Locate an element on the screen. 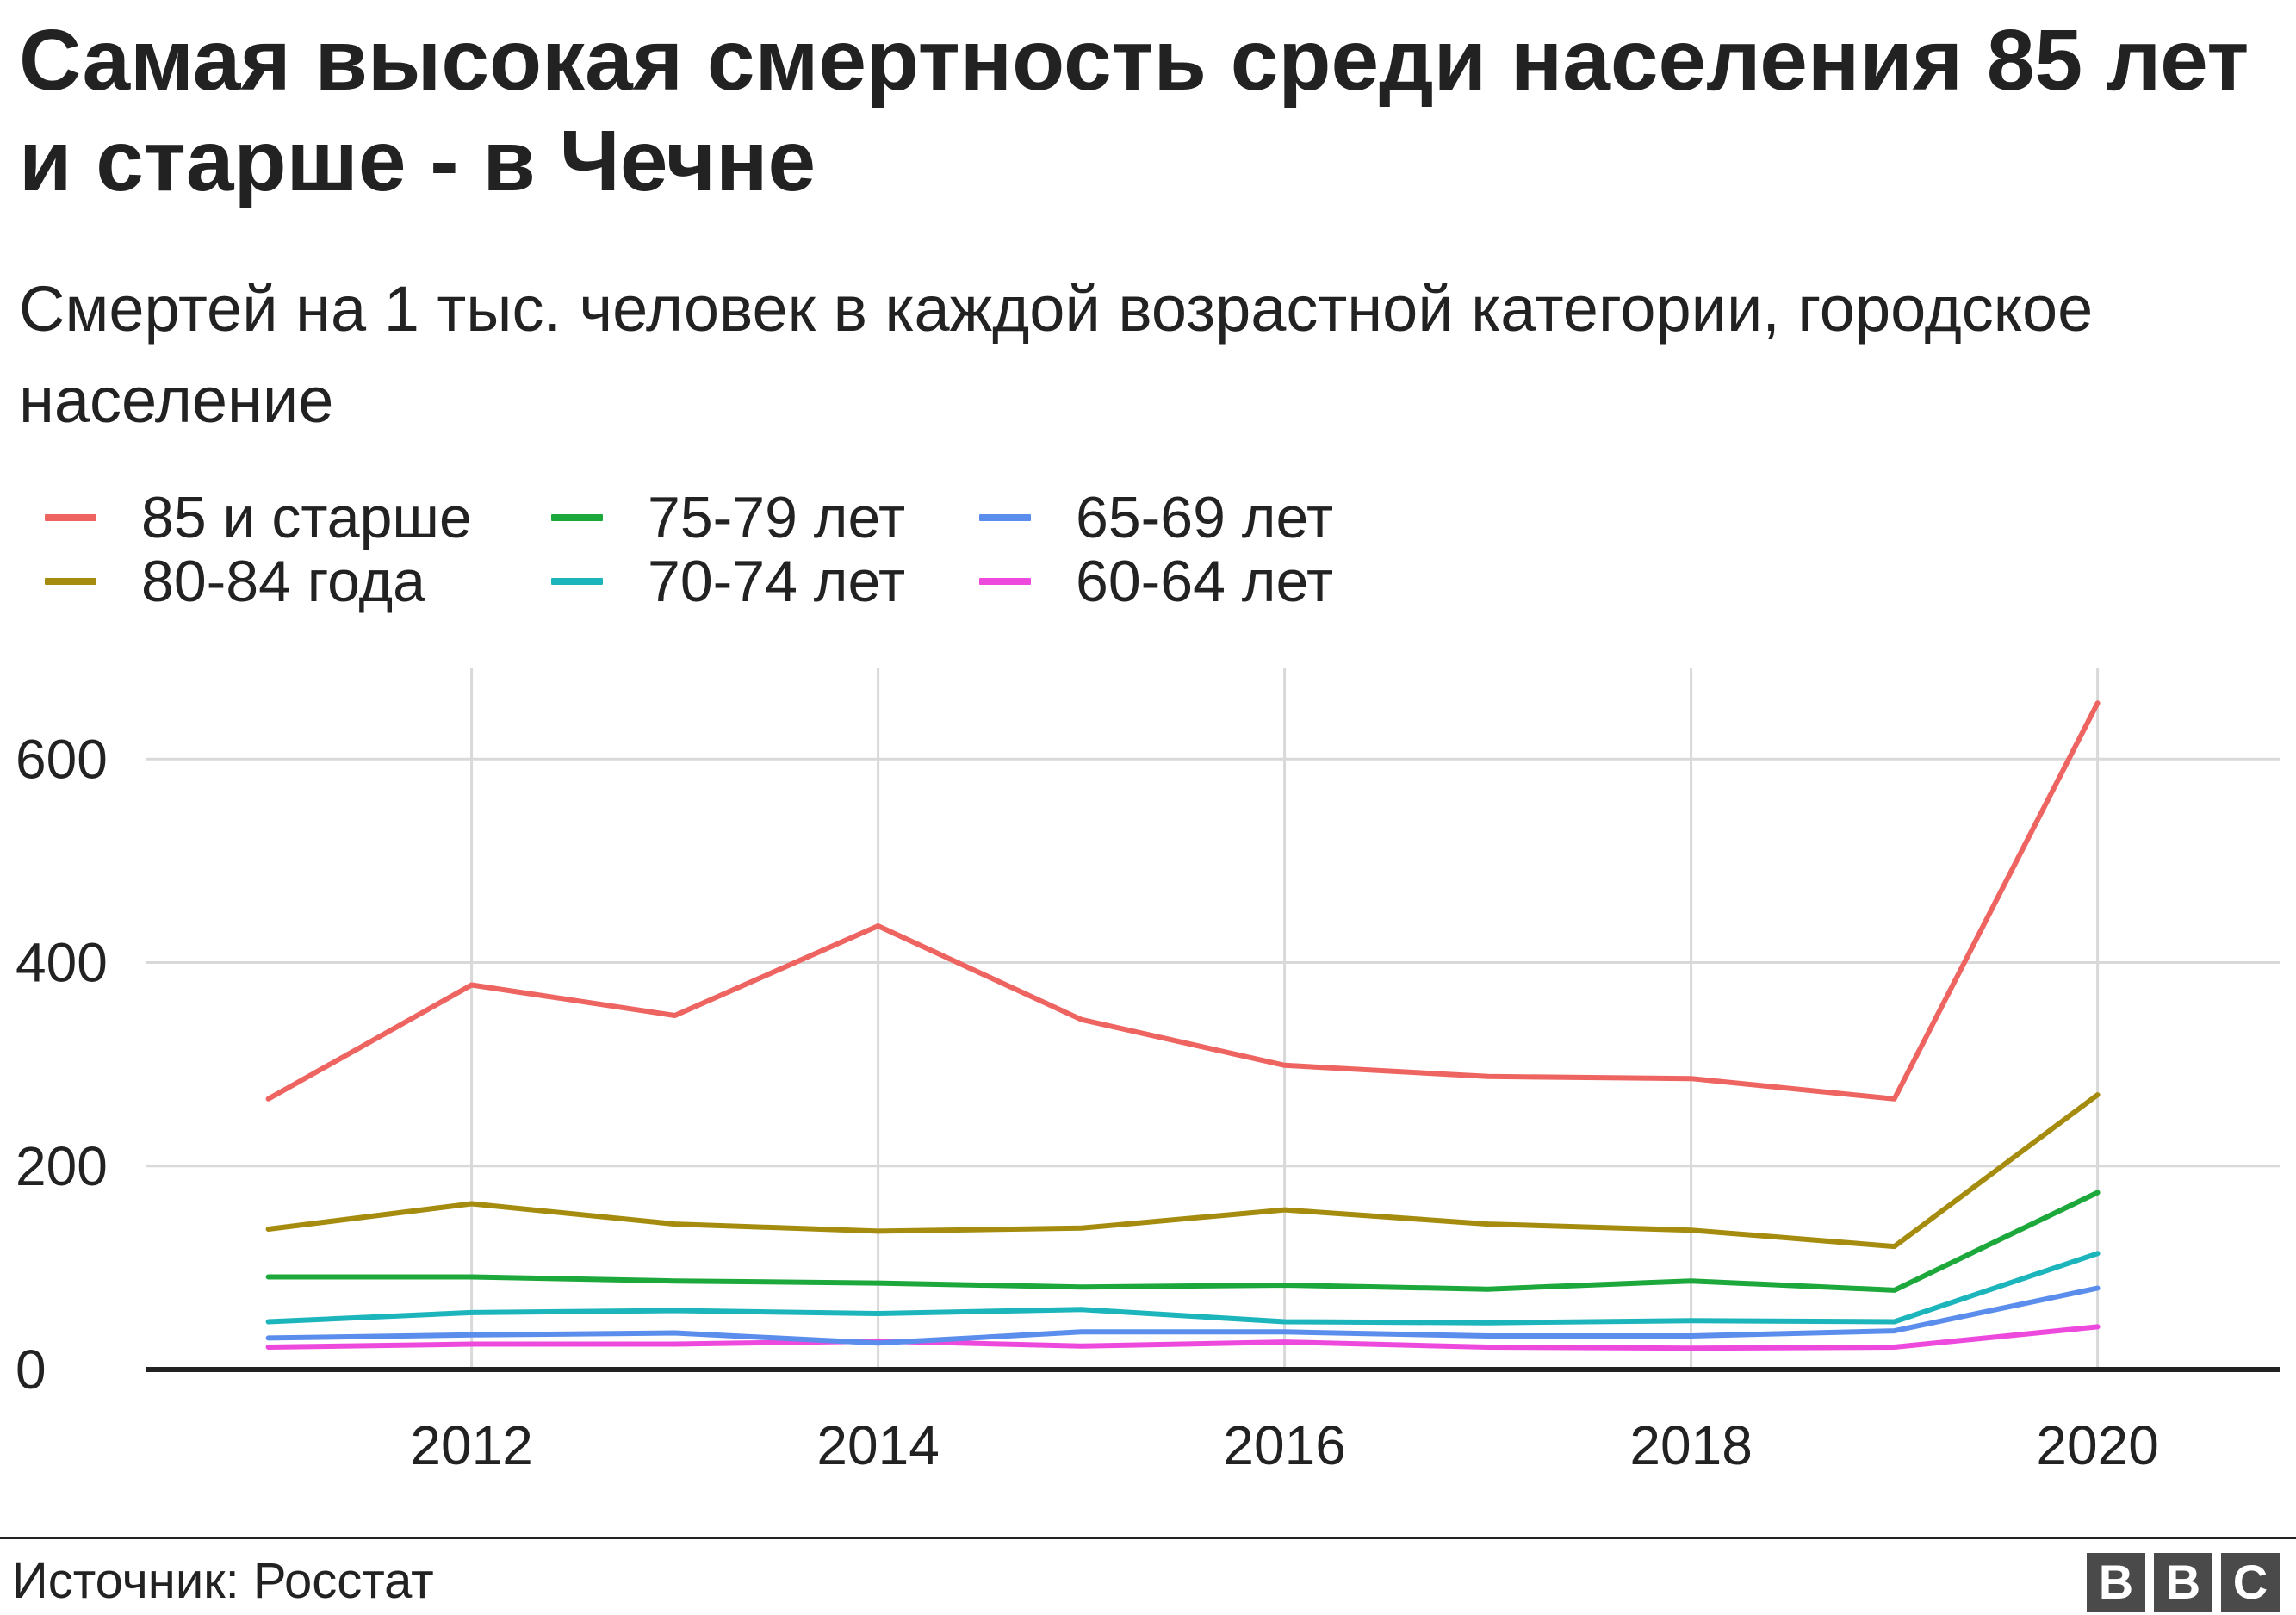 The width and height of the screenshot is (2296, 1615). bbc-logo-letter: C is located at coordinates (2250, 1582).